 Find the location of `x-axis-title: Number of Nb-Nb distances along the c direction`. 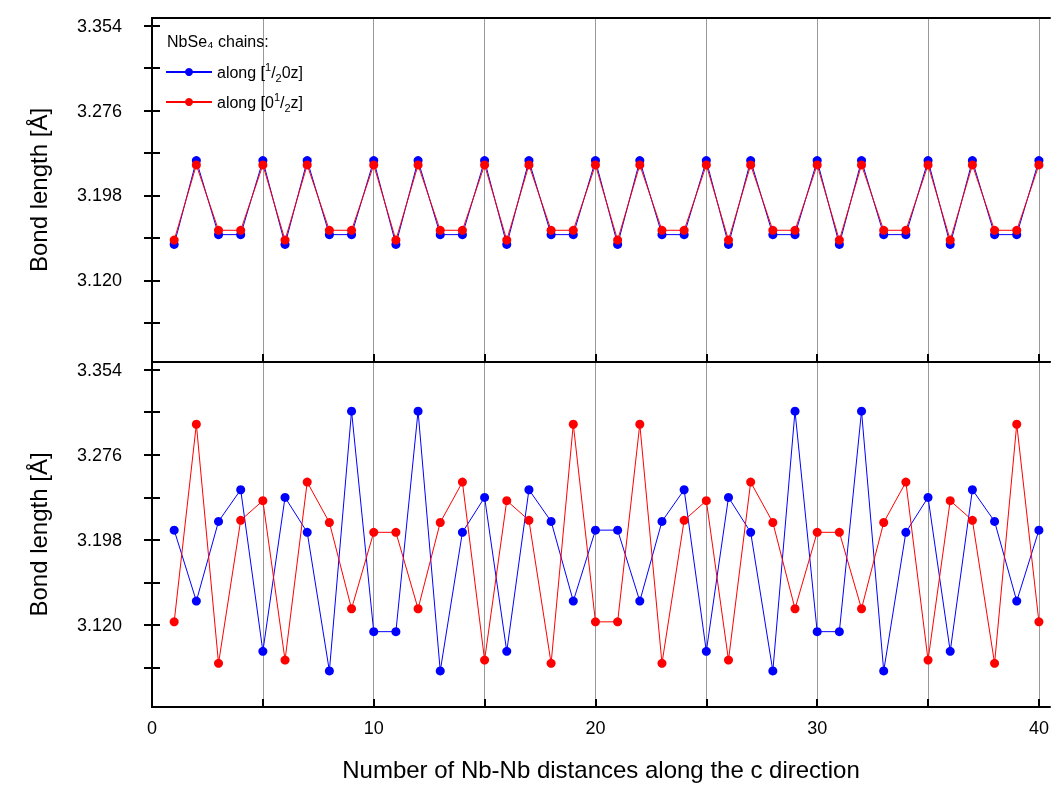

x-axis-title: Number of Nb-Nb distances along the c direction is located at coordinates (601, 769).